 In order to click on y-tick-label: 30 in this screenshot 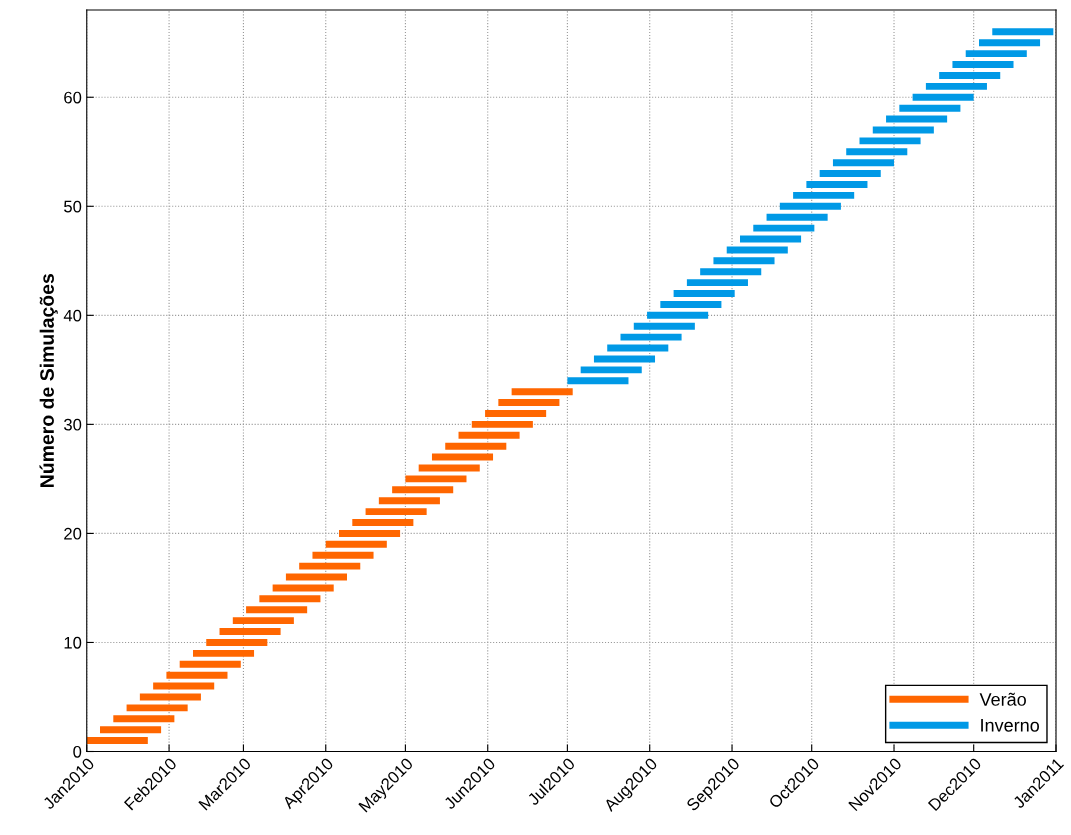, I will do `click(72, 424)`.